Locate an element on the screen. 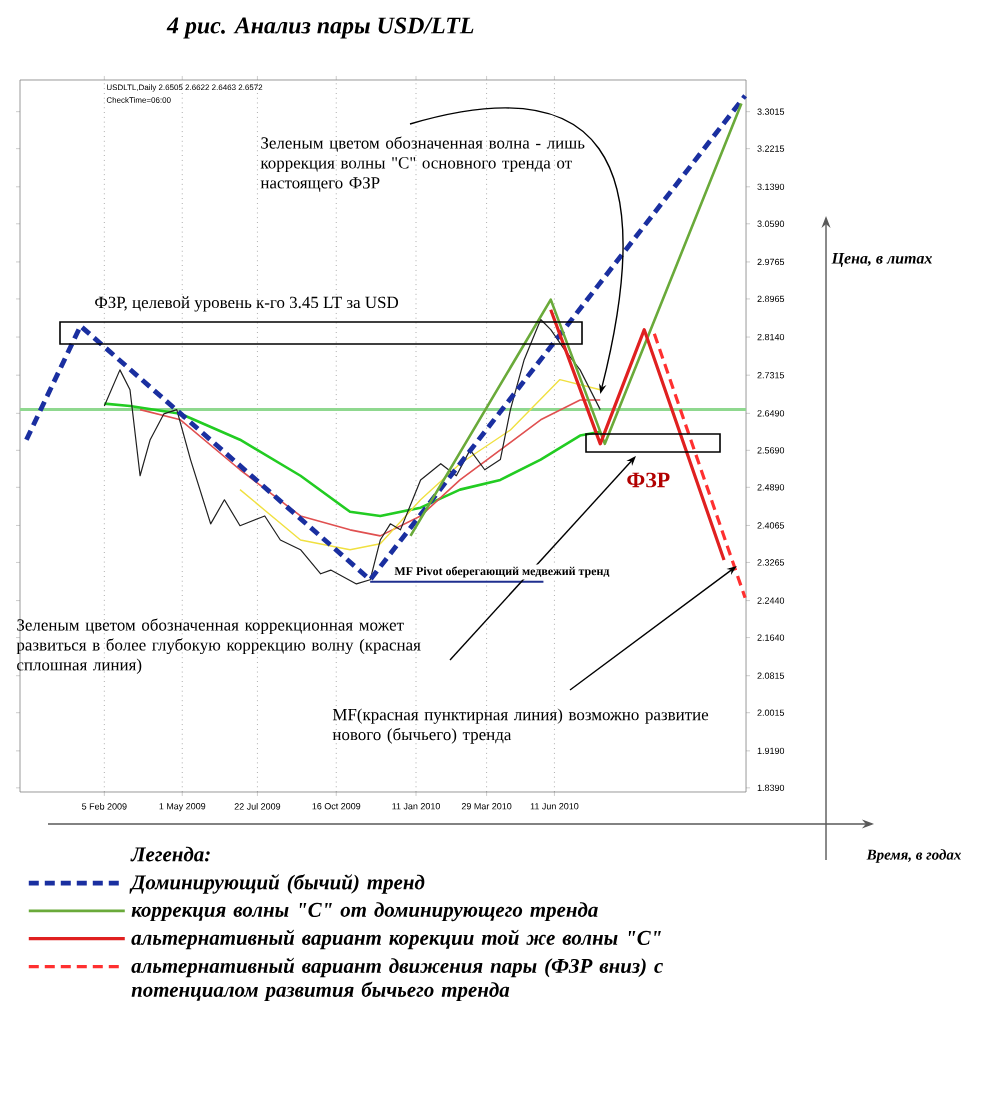  annotation: ФЗР, целевой уровень к-го 3.45 LT за USD is located at coordinates (247, 304).